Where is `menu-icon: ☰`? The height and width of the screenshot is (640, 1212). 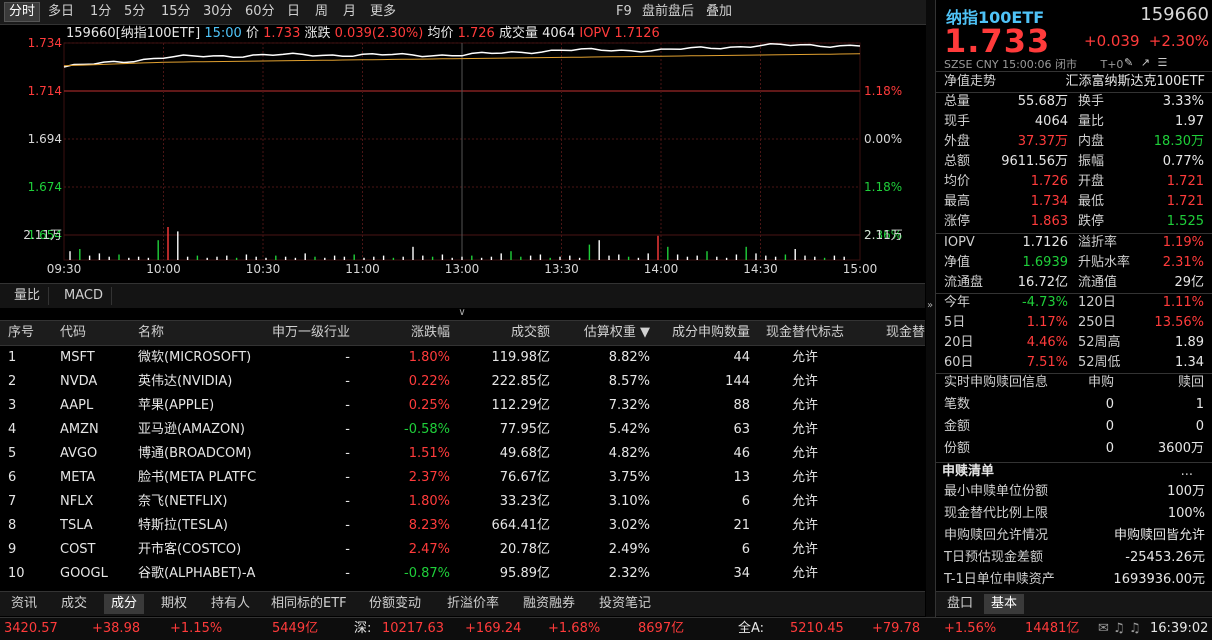
menu-icon: ☰ is located at coordinates (1162, 62).